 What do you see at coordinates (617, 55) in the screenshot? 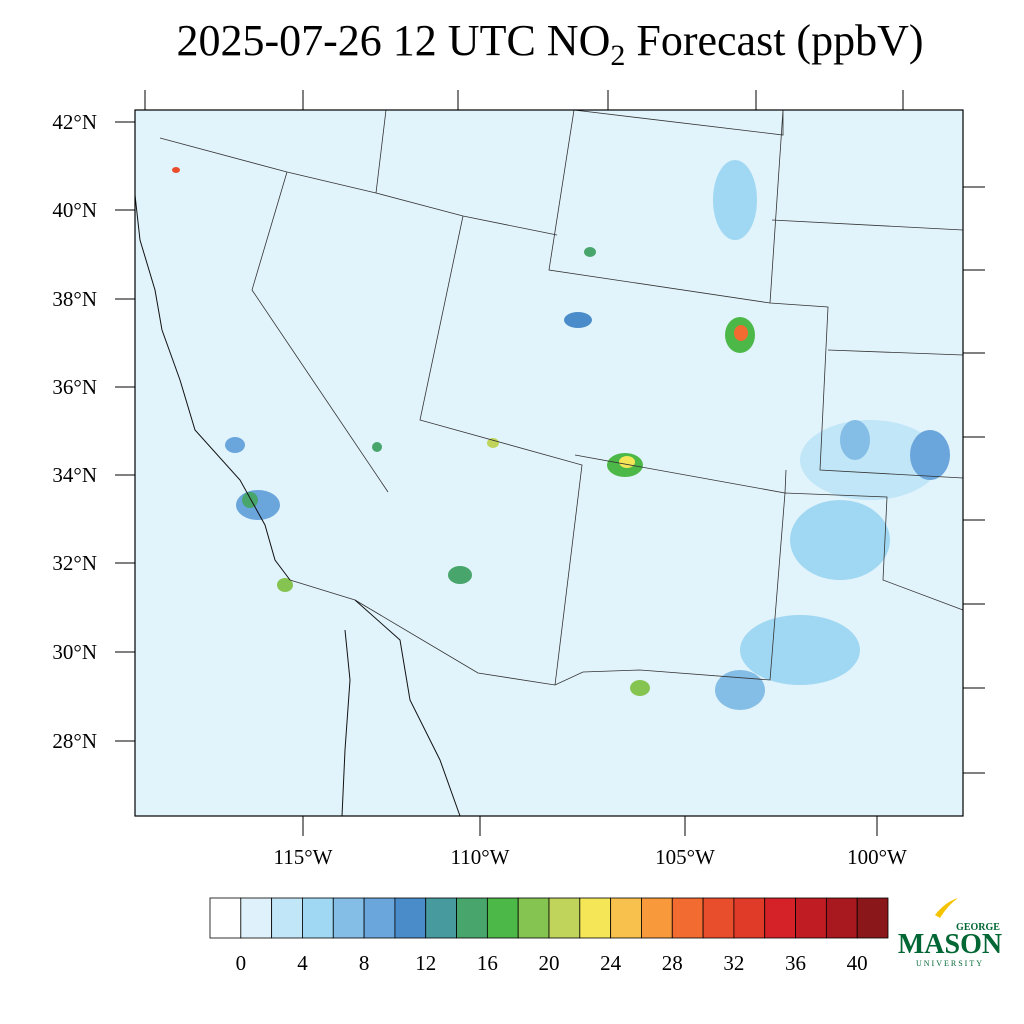
I see `title-sub: 2` at bounding box center [617, 55].